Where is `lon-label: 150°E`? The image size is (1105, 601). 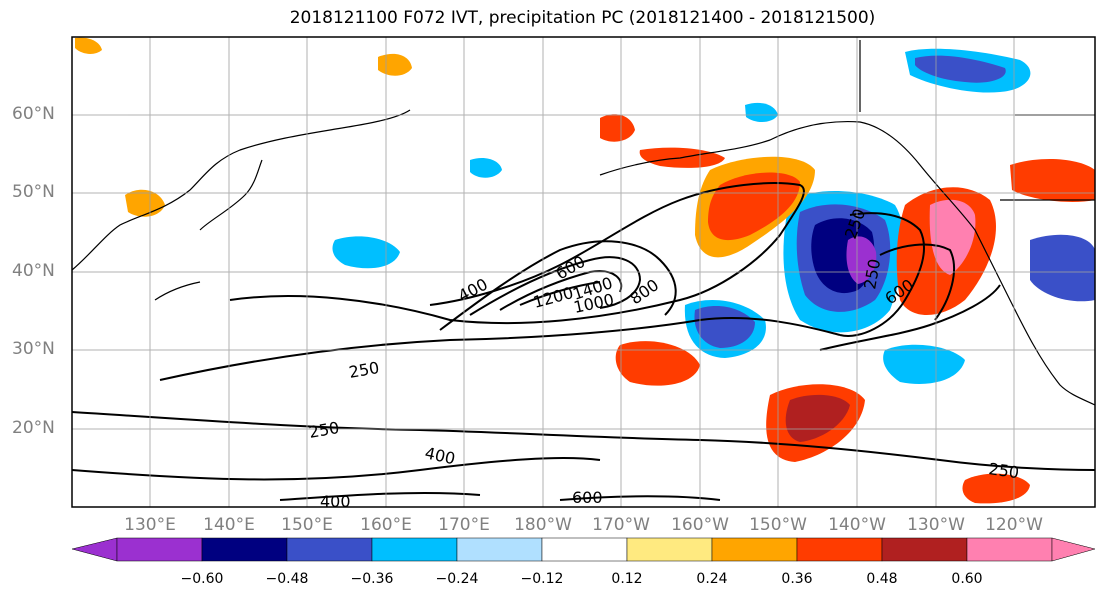 lon-label: 150°E is located at coordinates (307, 525).